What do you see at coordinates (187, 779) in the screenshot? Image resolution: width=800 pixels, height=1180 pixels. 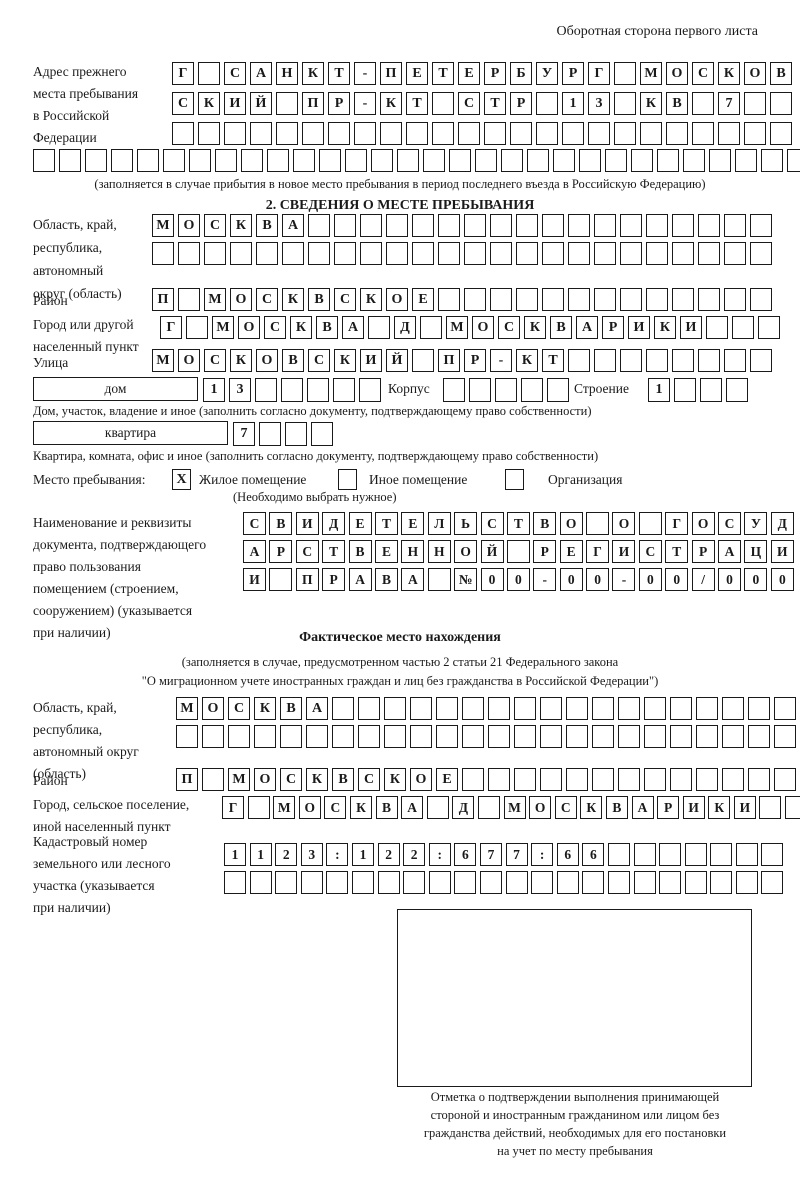 I see `form-cell: П` at bounding box center [187, 779].